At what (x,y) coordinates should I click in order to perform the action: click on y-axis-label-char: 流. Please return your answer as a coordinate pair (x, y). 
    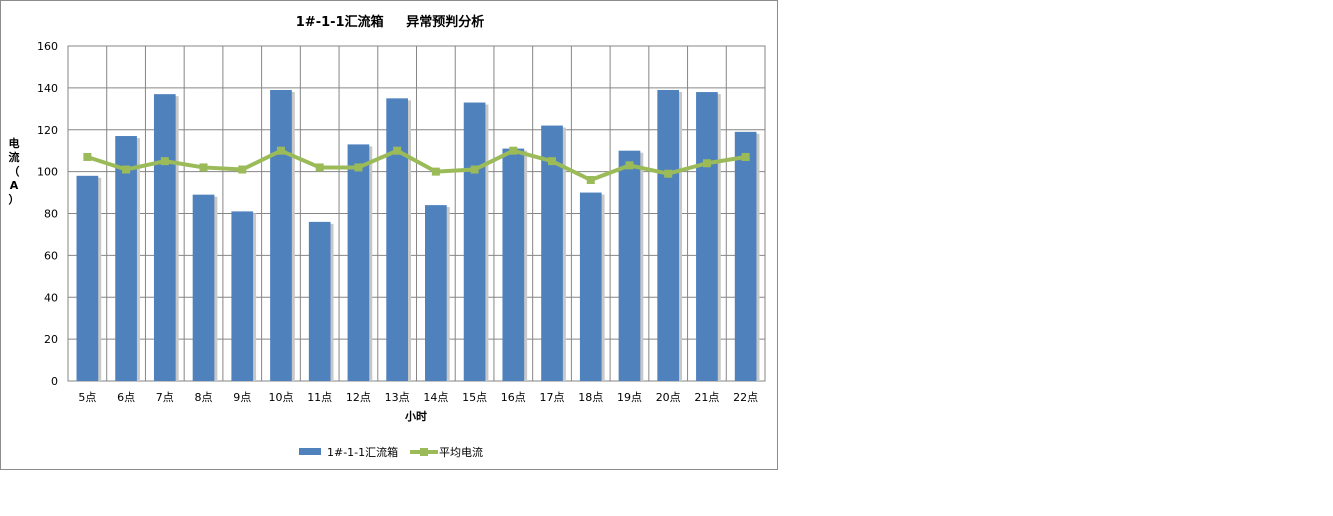
    Looking at the image, I should click on (14, 157).